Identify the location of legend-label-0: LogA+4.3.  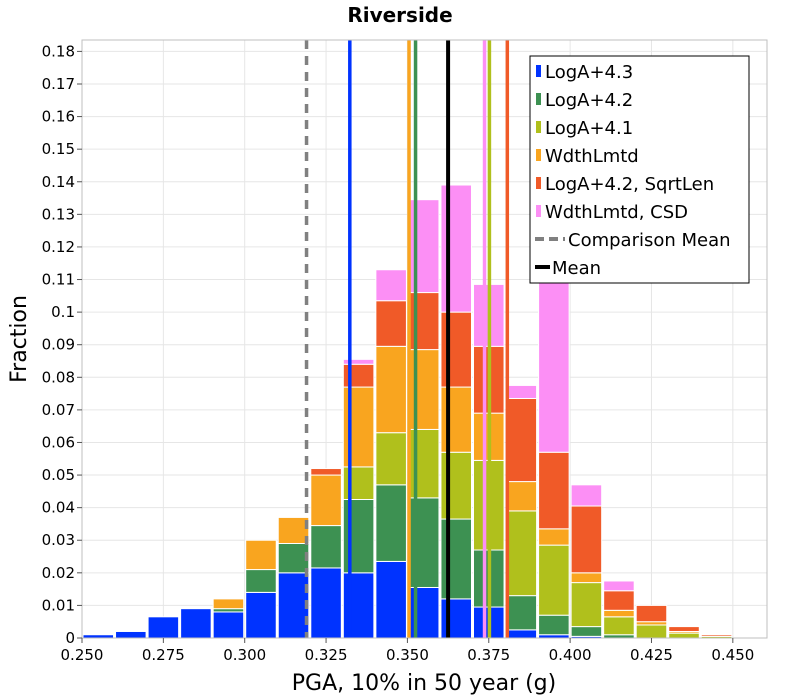
(589, 72).